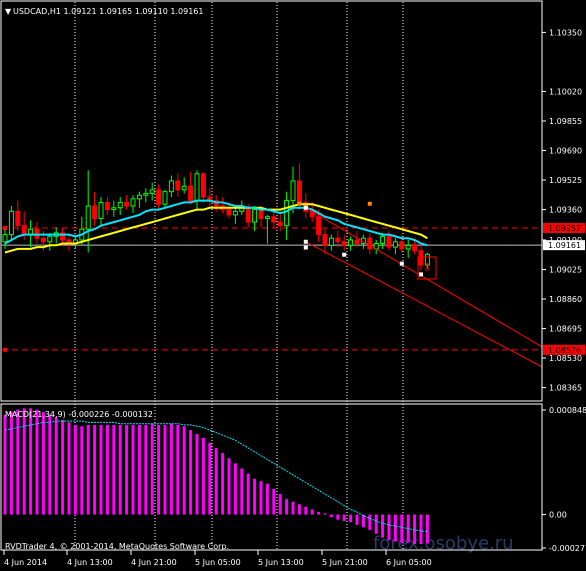  I want to click on price-tick-label: 1.09360, so click(565, 210).